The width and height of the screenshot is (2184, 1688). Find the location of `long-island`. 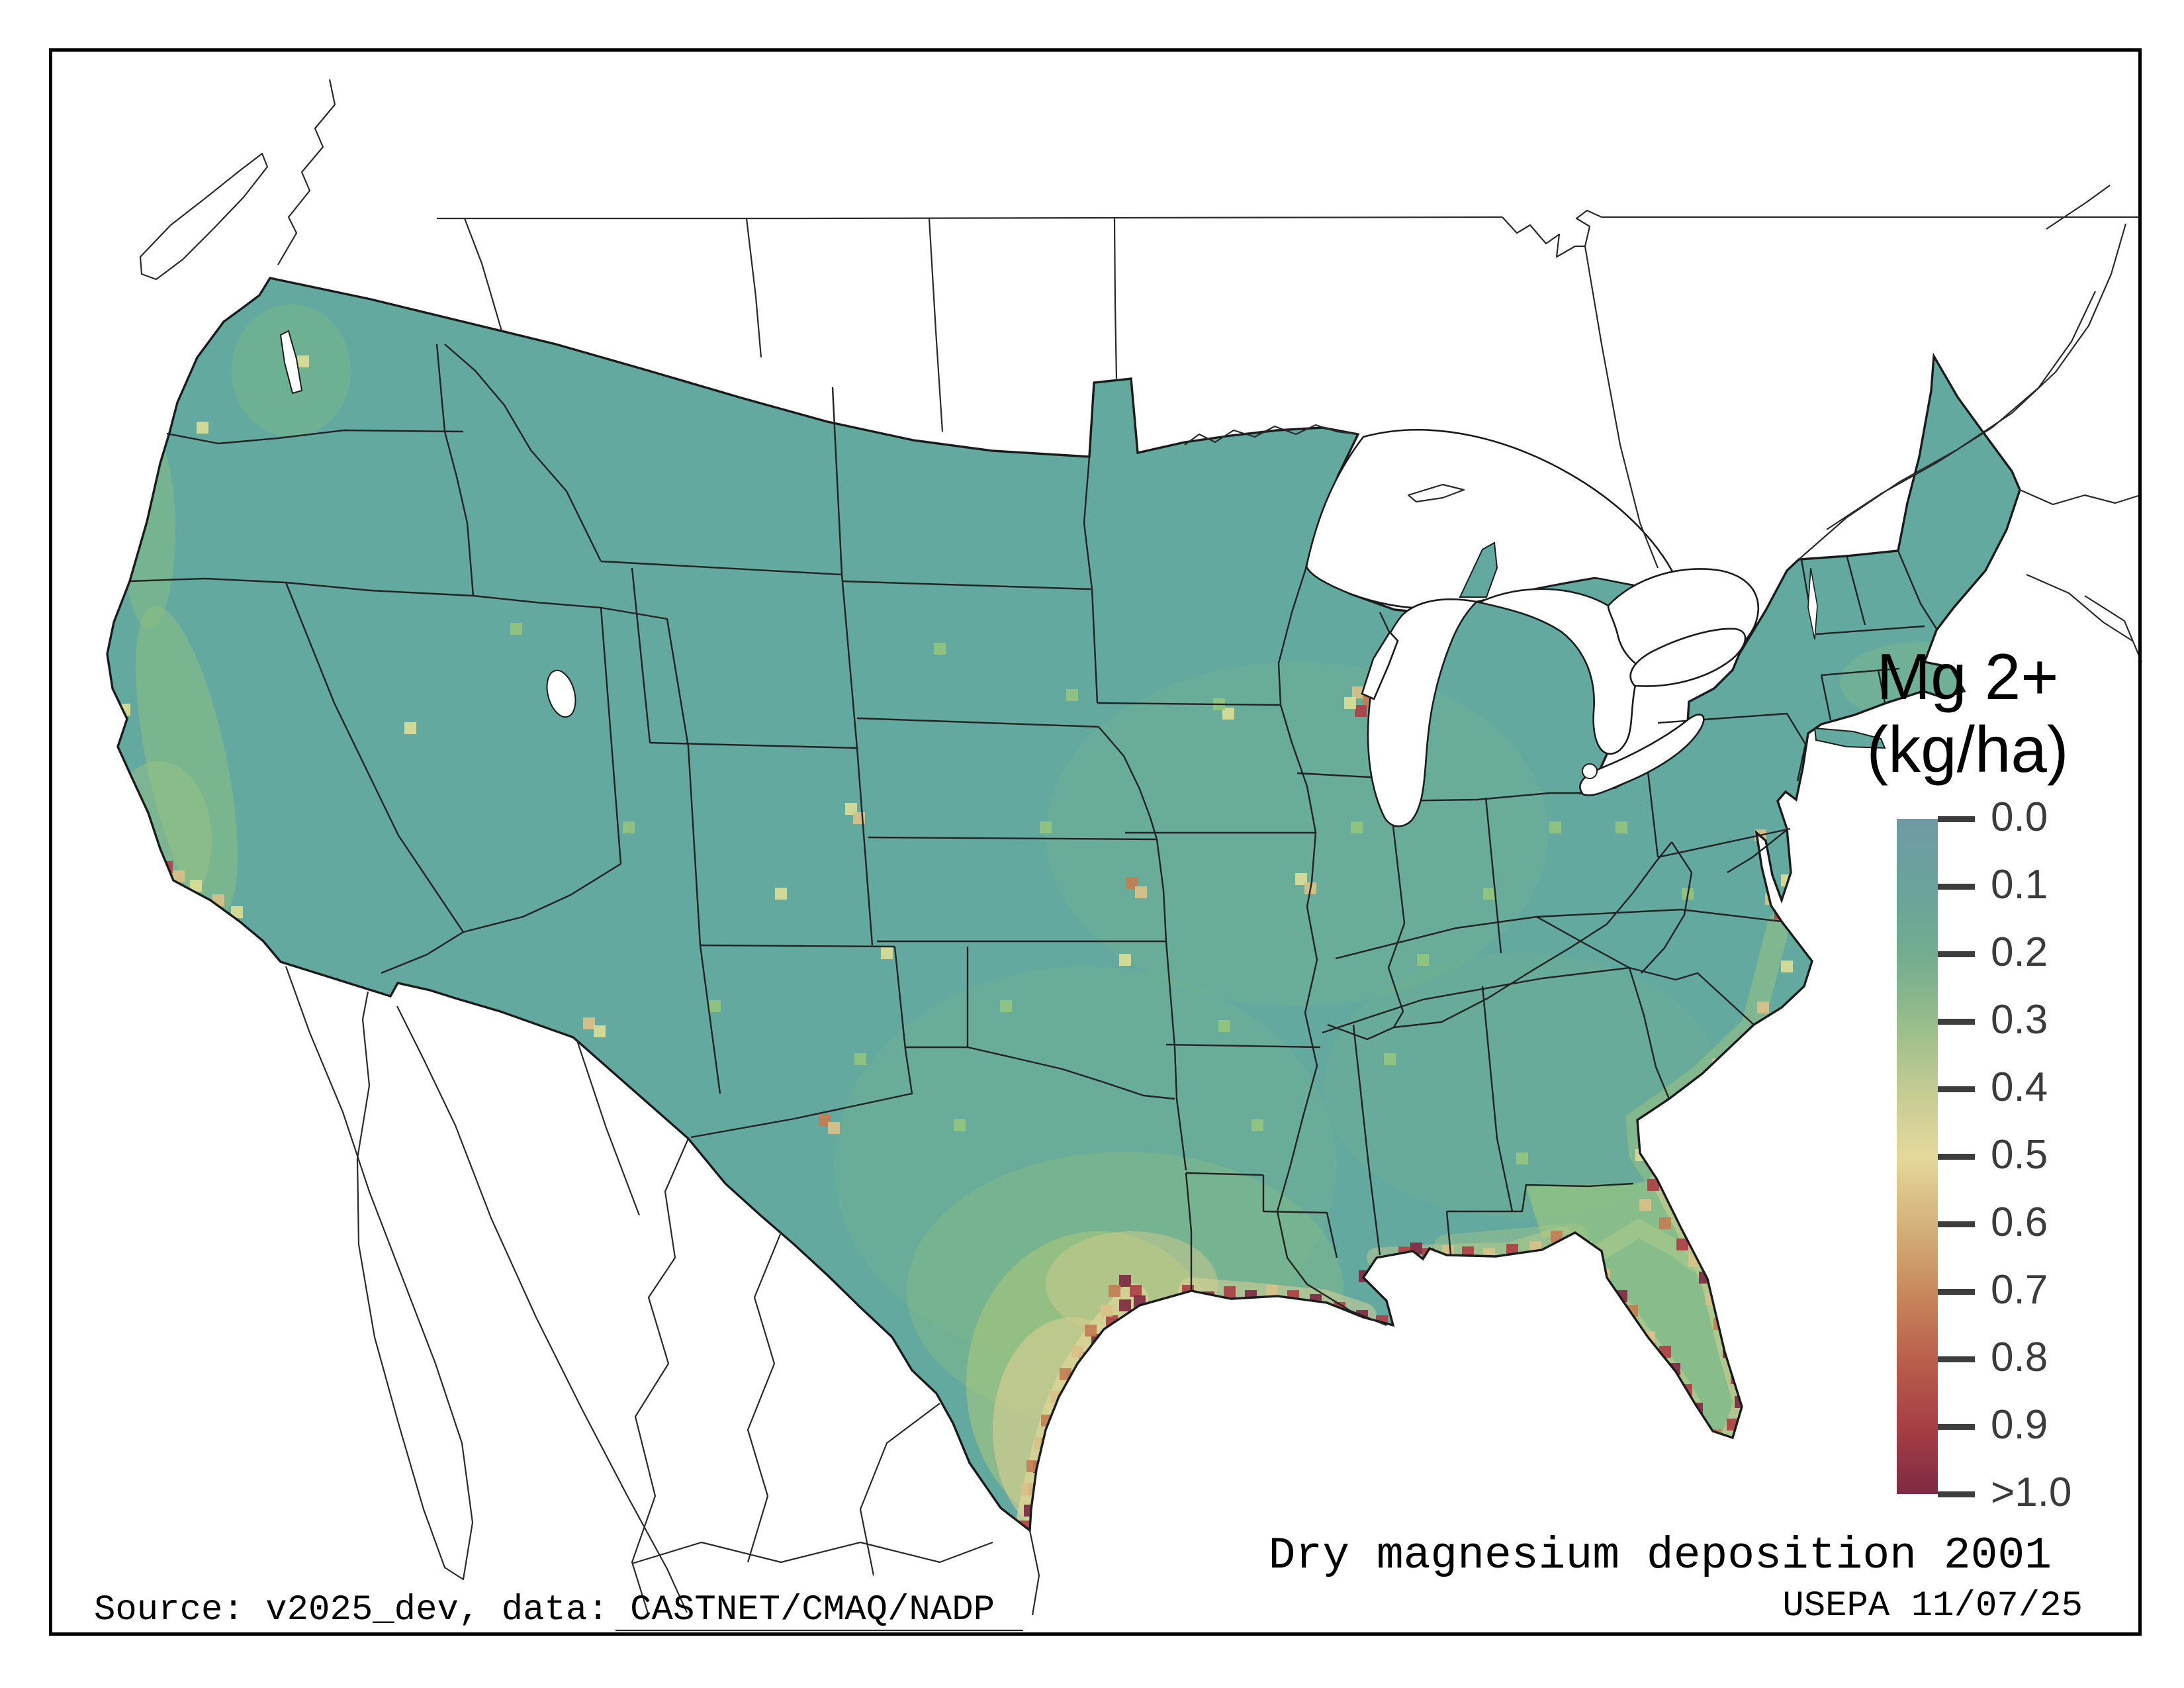

long-island is located at coordinates (1849, 738).